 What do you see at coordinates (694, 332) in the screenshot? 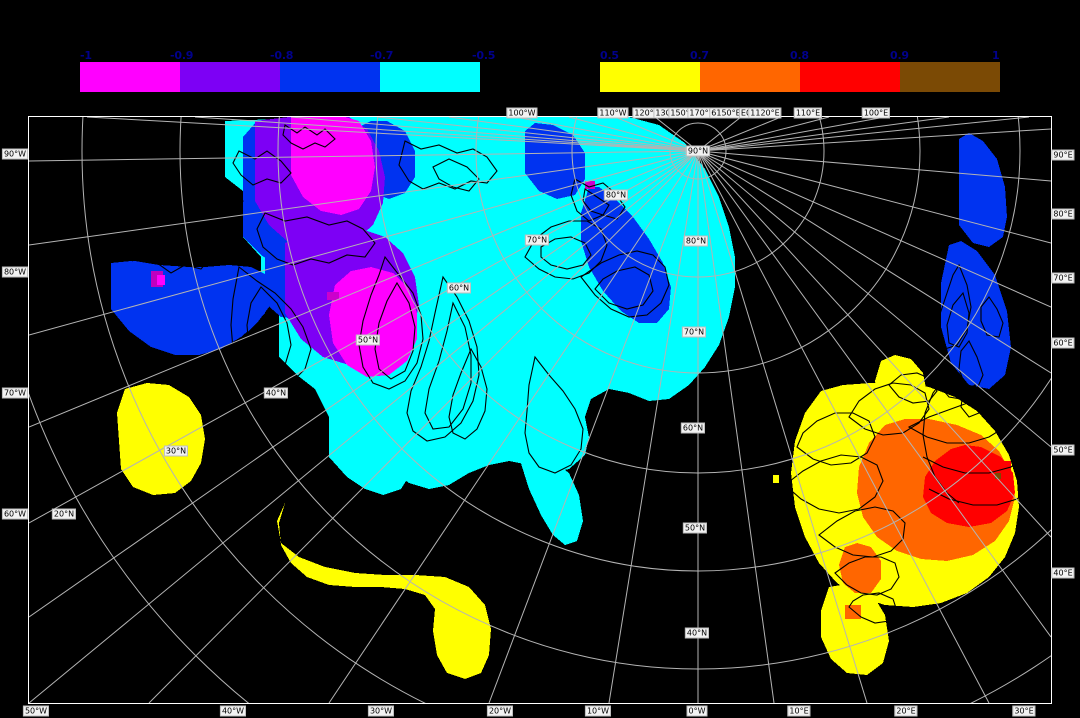
I see `graticule-label-interior-5: 70°N` at bounding box center [694, 332].